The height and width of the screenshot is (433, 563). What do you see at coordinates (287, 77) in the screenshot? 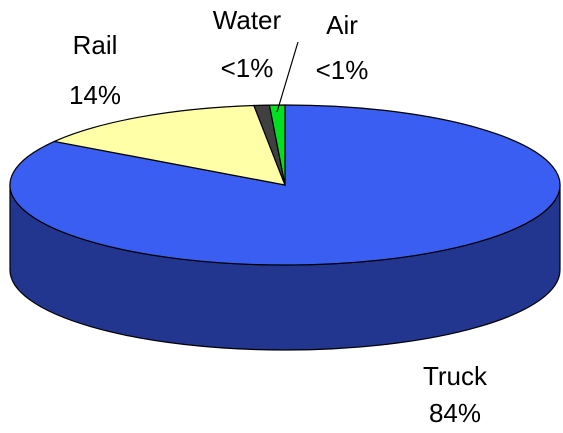
I see `leader-line` at bounding box center [287, 77].